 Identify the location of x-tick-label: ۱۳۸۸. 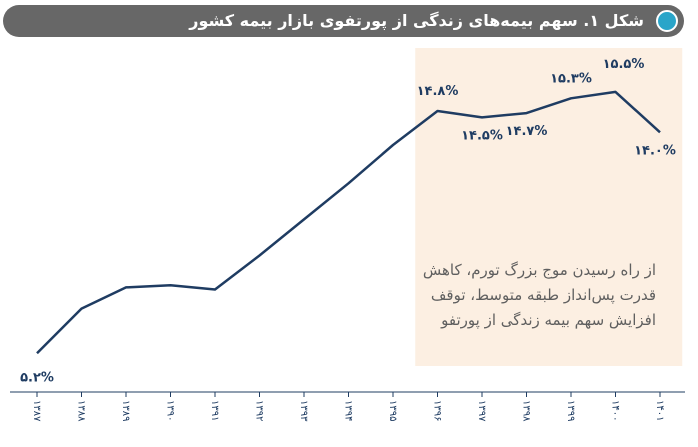
(81, 411).